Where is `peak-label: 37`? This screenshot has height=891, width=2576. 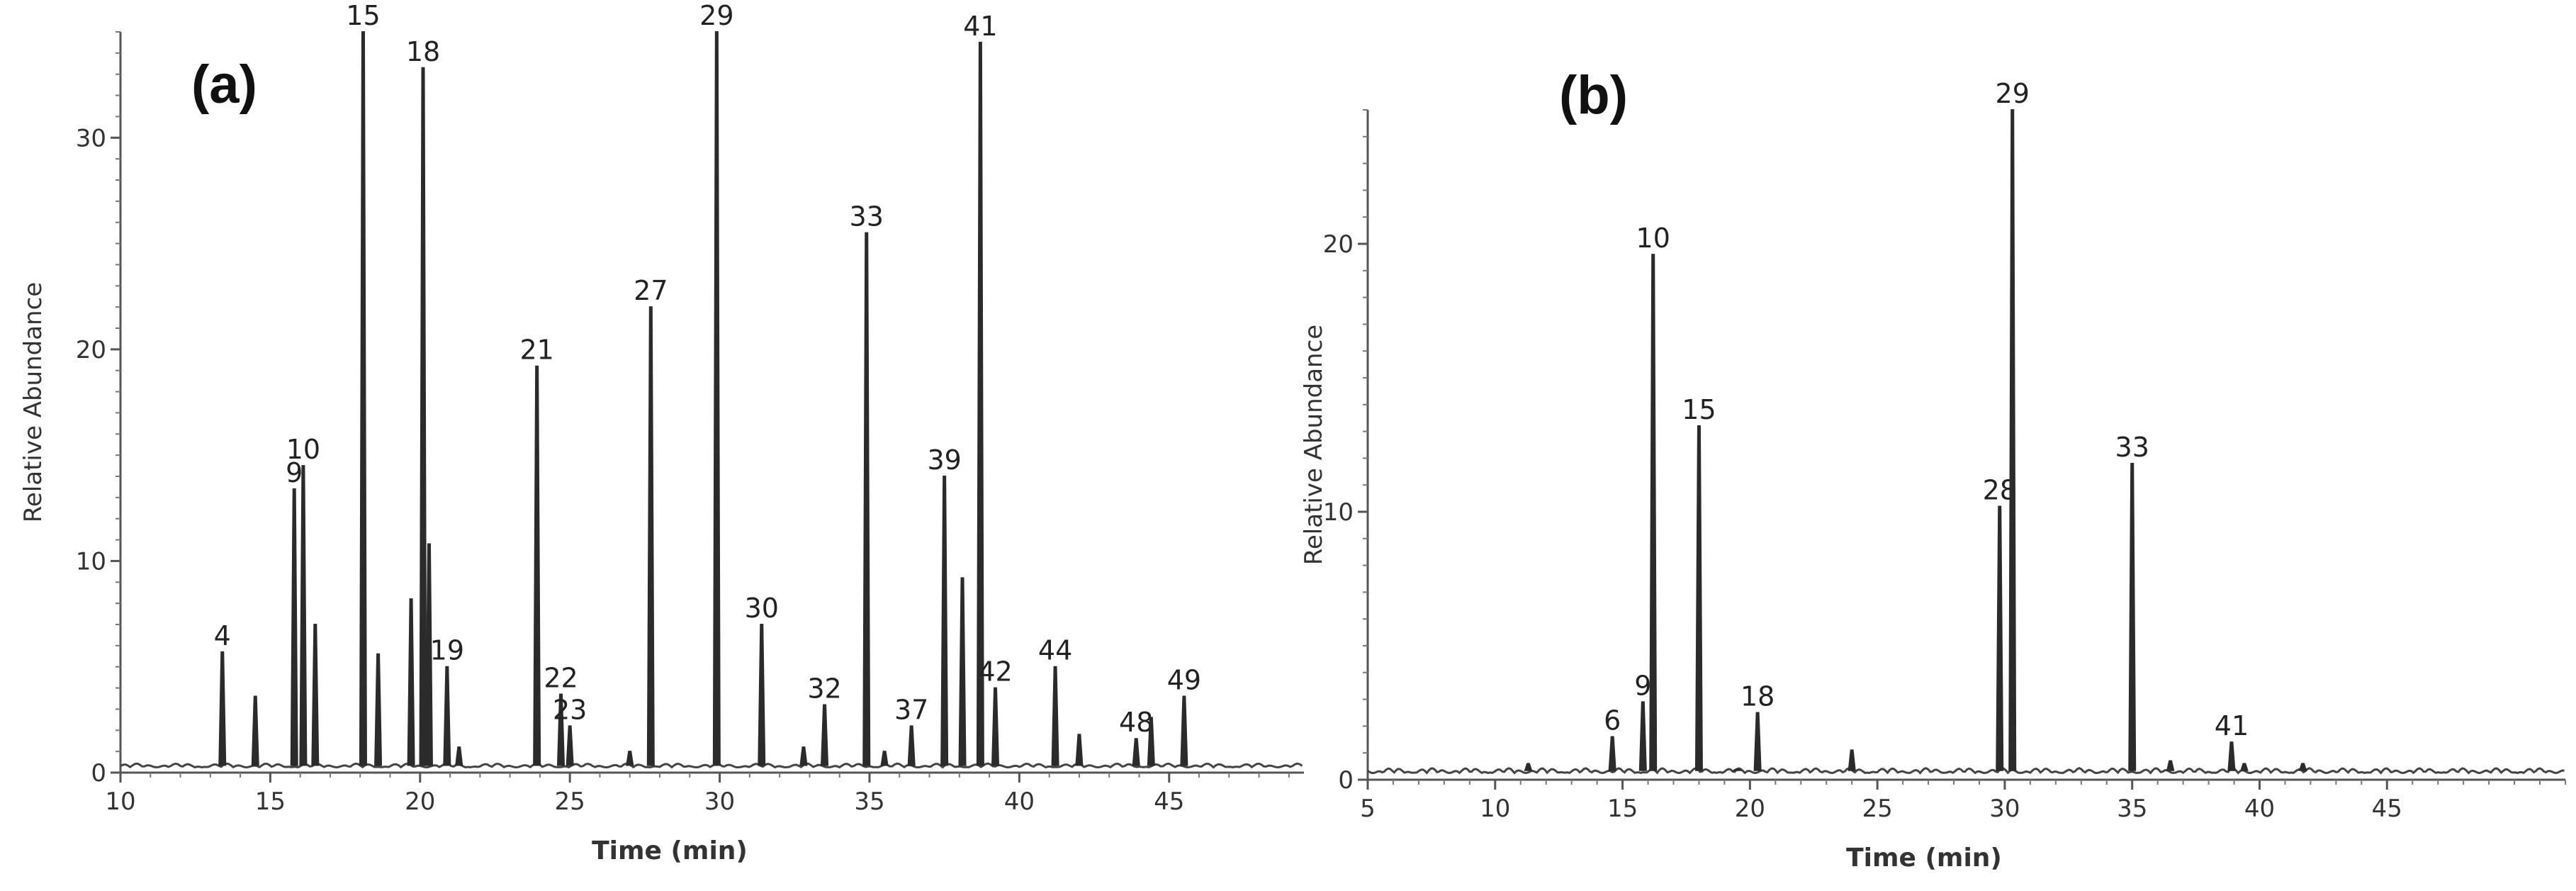 peak-label: 37 is located at coordinates (911, 709).